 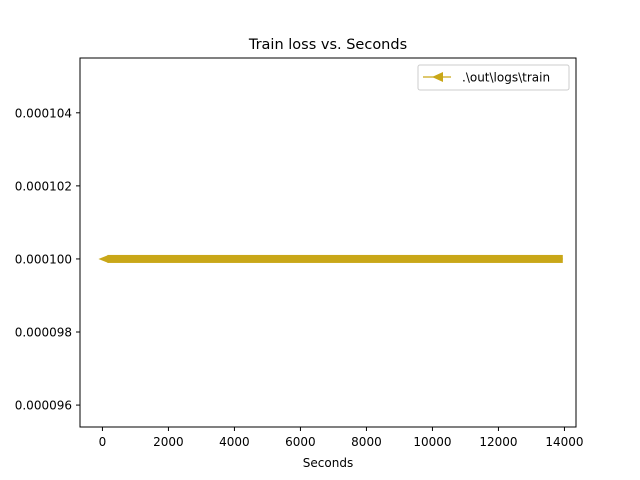 I want to click on legend-series-label: .\out\logs\train, so click(x=506, y=78).